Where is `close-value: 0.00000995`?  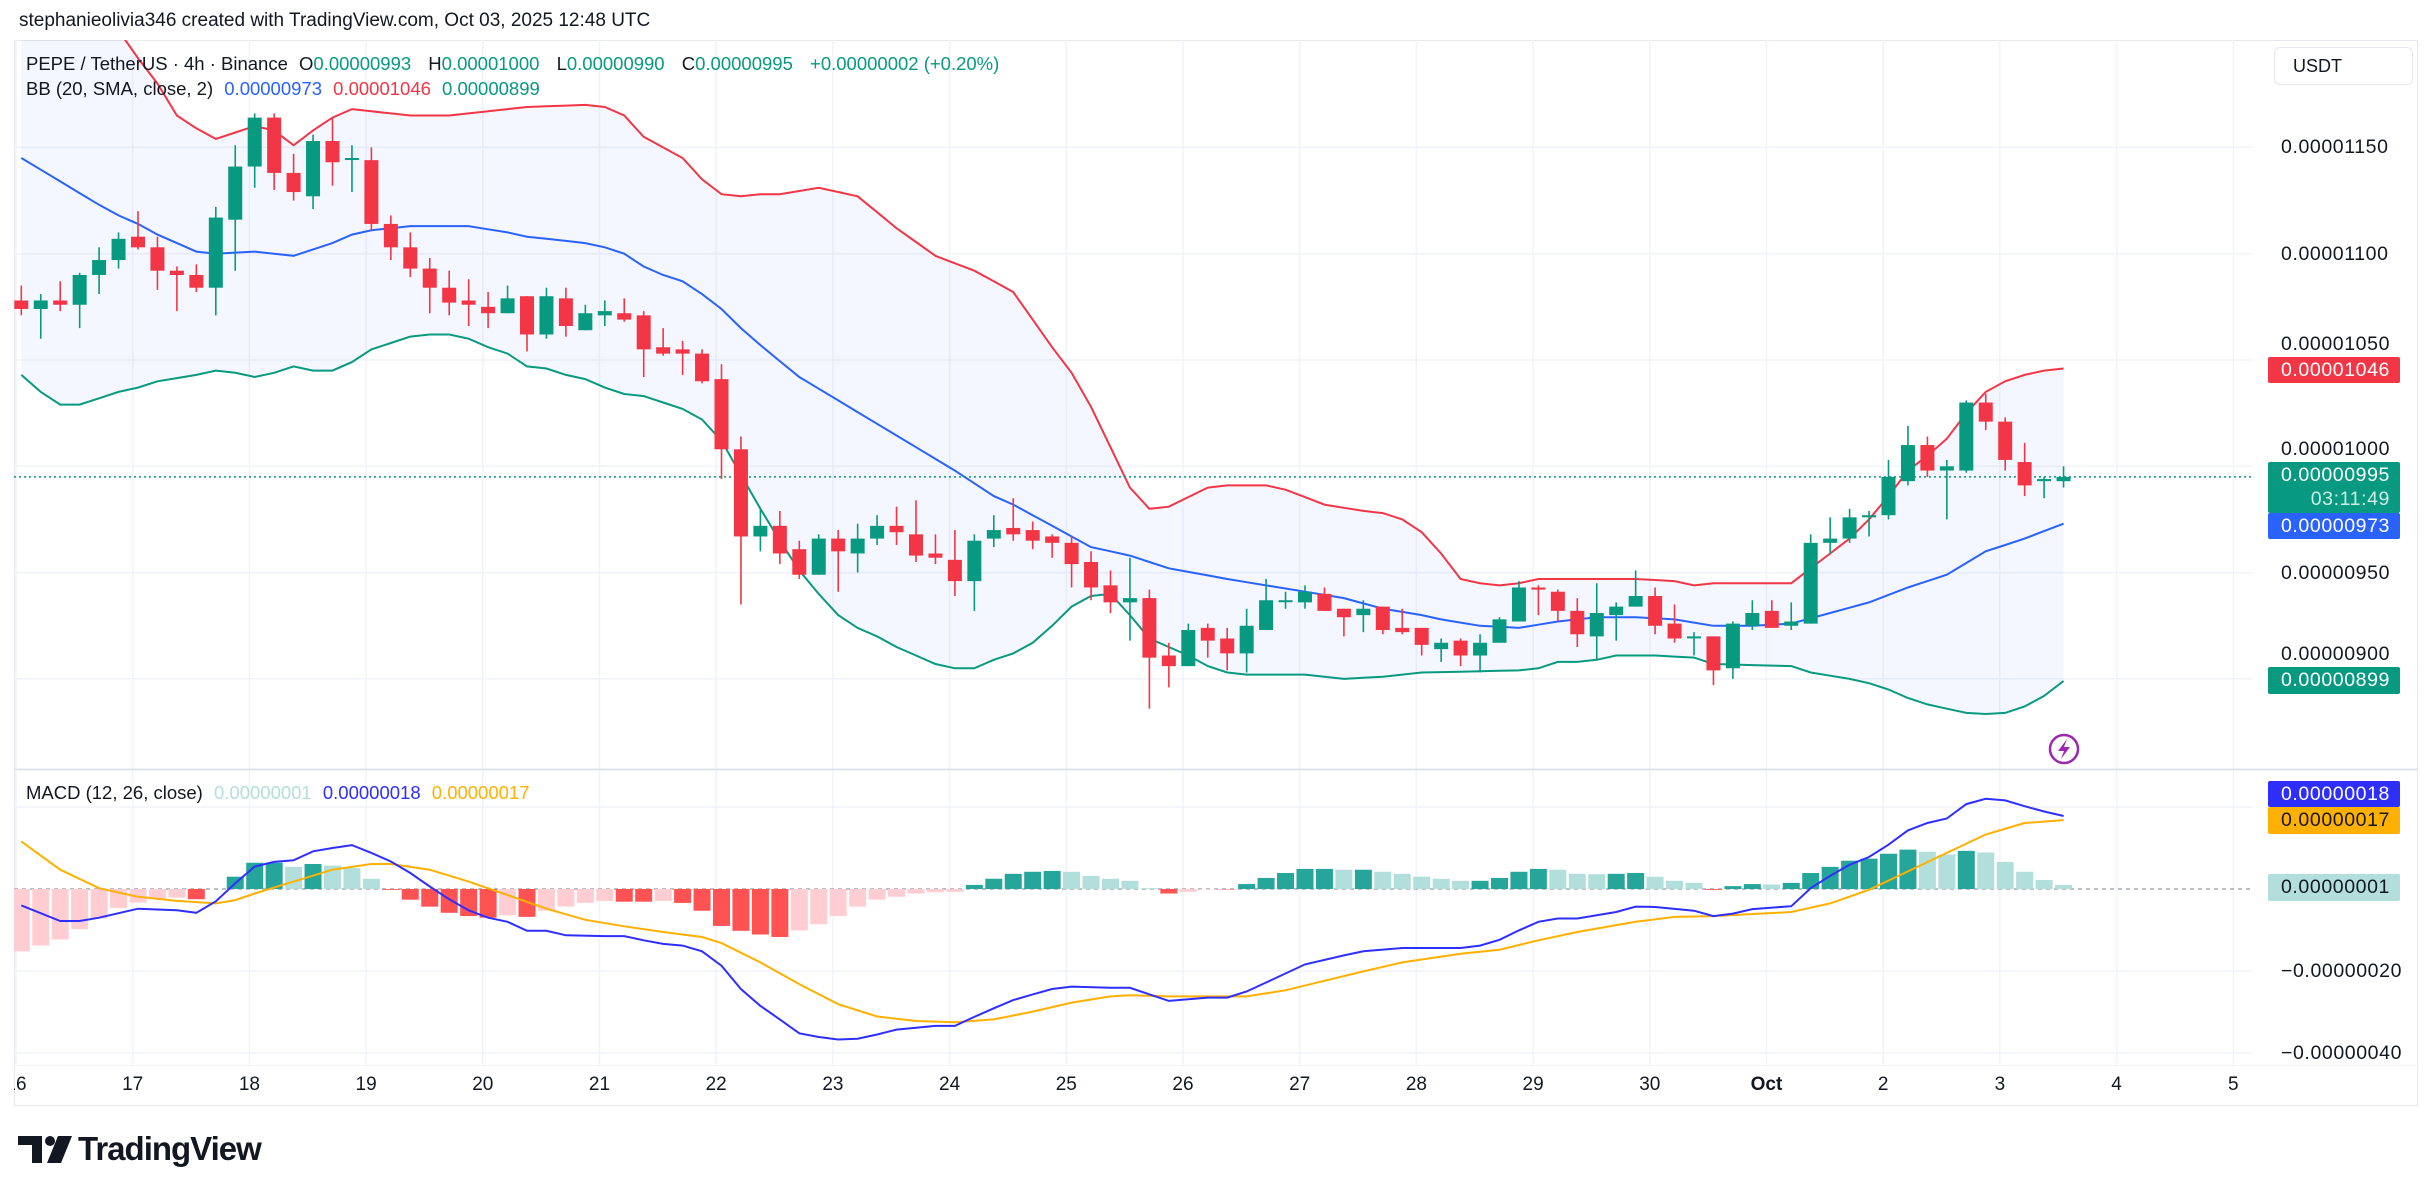 close-value: 0.00000995 is located at coordinates (744, 63).